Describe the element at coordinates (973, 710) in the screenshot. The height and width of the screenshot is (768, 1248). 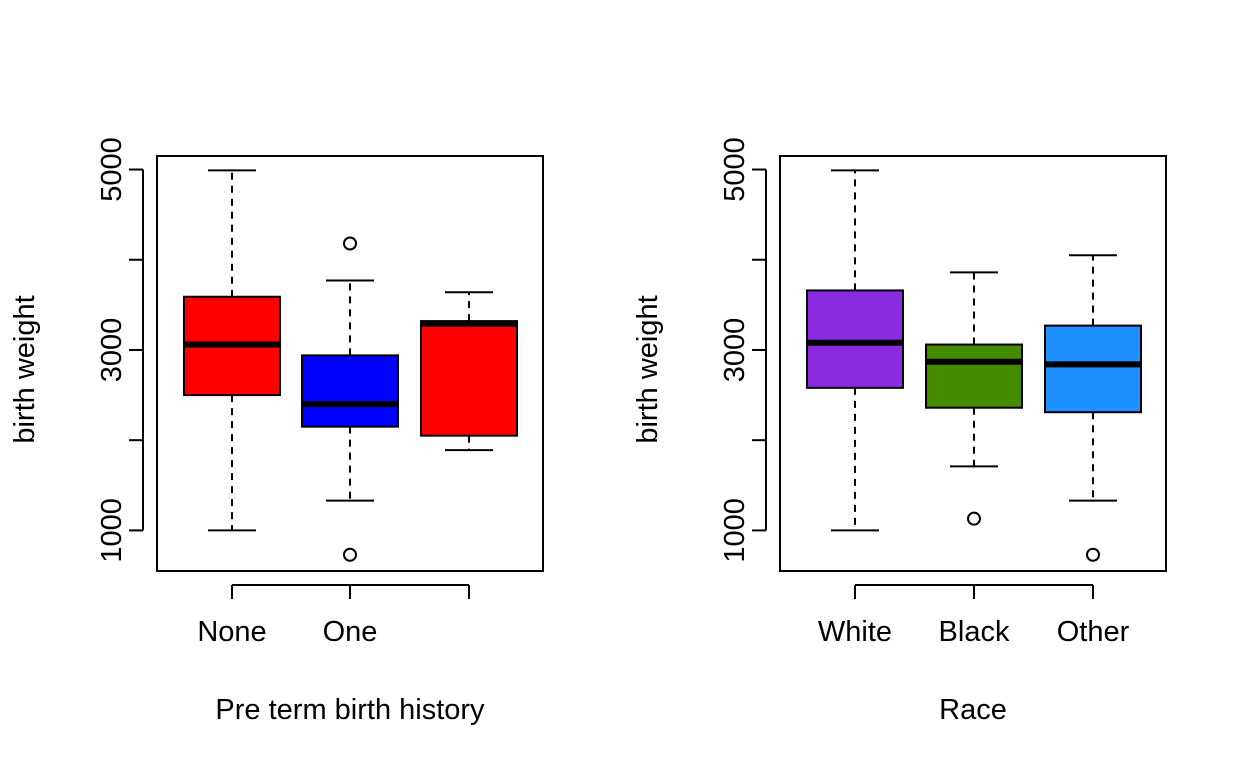
I see `x-axis-title: Race` at that location.